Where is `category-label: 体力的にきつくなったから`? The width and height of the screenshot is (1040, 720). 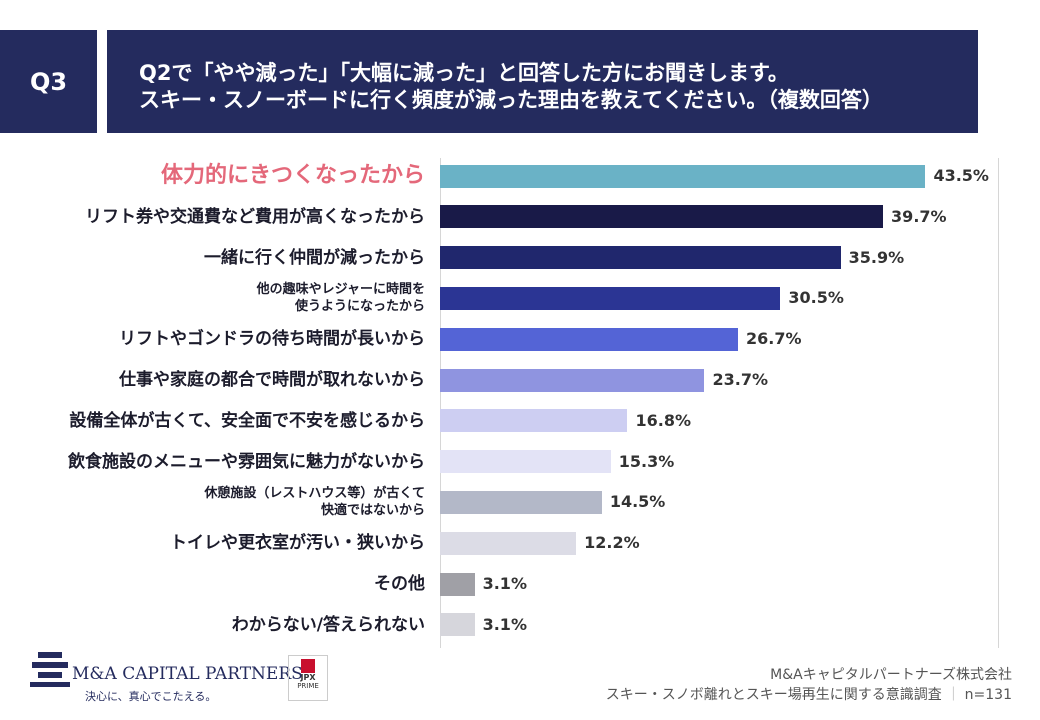 category-label: 体力的にきつくなったから is located at coordinates (292, 175).